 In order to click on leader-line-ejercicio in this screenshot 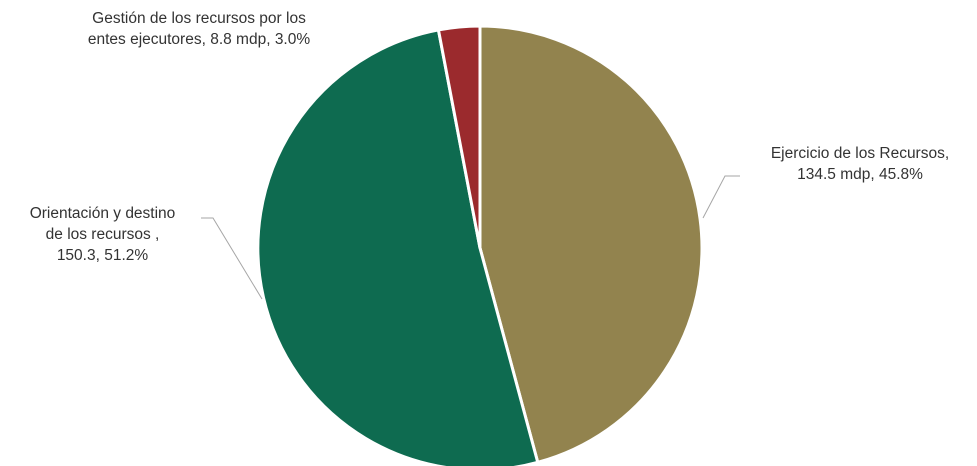, I will do `click(721, 197)`.